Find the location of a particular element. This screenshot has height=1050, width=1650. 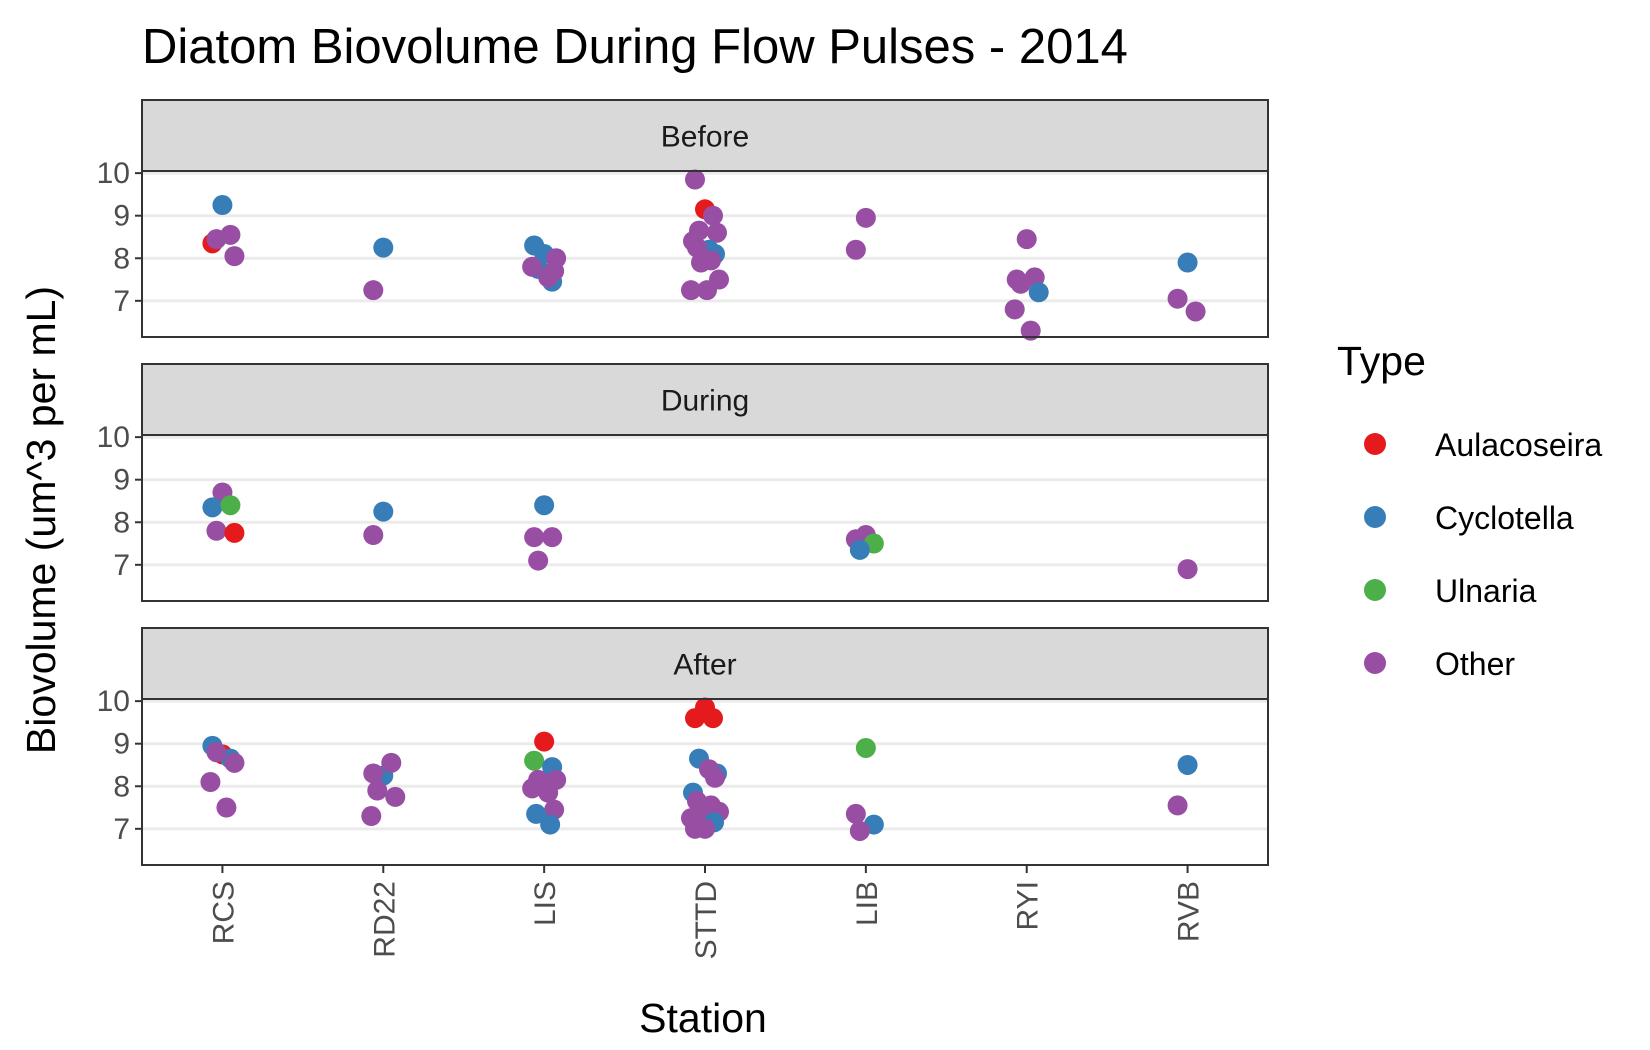

x-axis: RCS RD22 LIS STTD LIB RYI RVB is located at coordinates (706, 912).